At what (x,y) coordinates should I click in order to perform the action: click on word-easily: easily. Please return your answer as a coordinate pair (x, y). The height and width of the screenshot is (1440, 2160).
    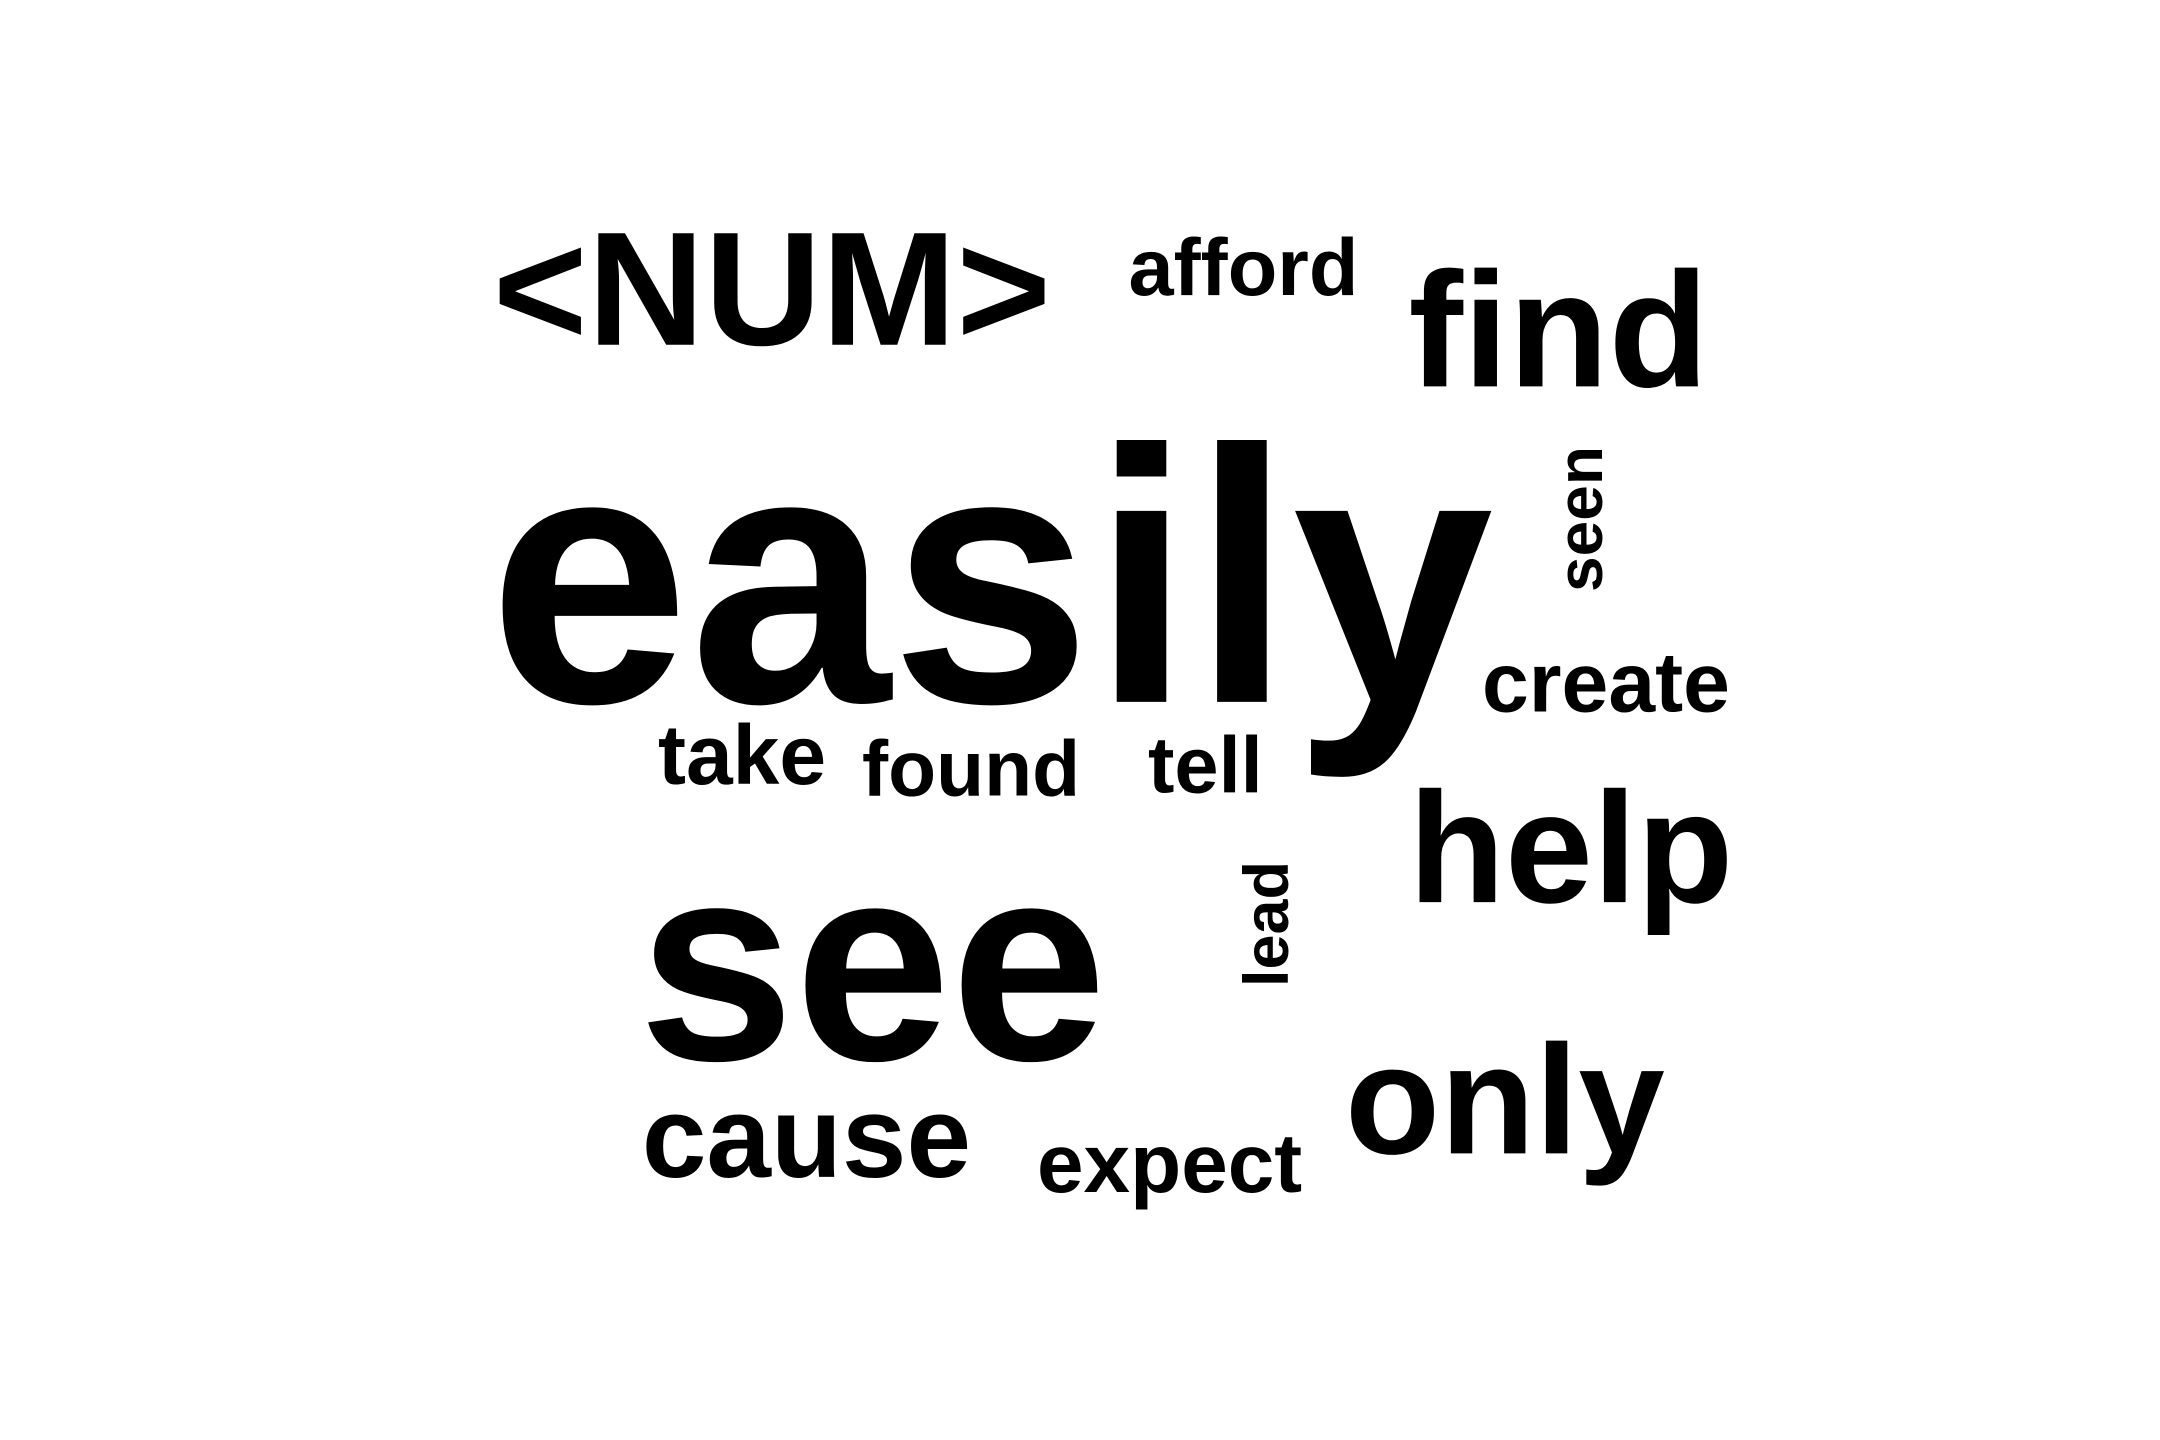
    Looking at the image, I should click on (990, 577).